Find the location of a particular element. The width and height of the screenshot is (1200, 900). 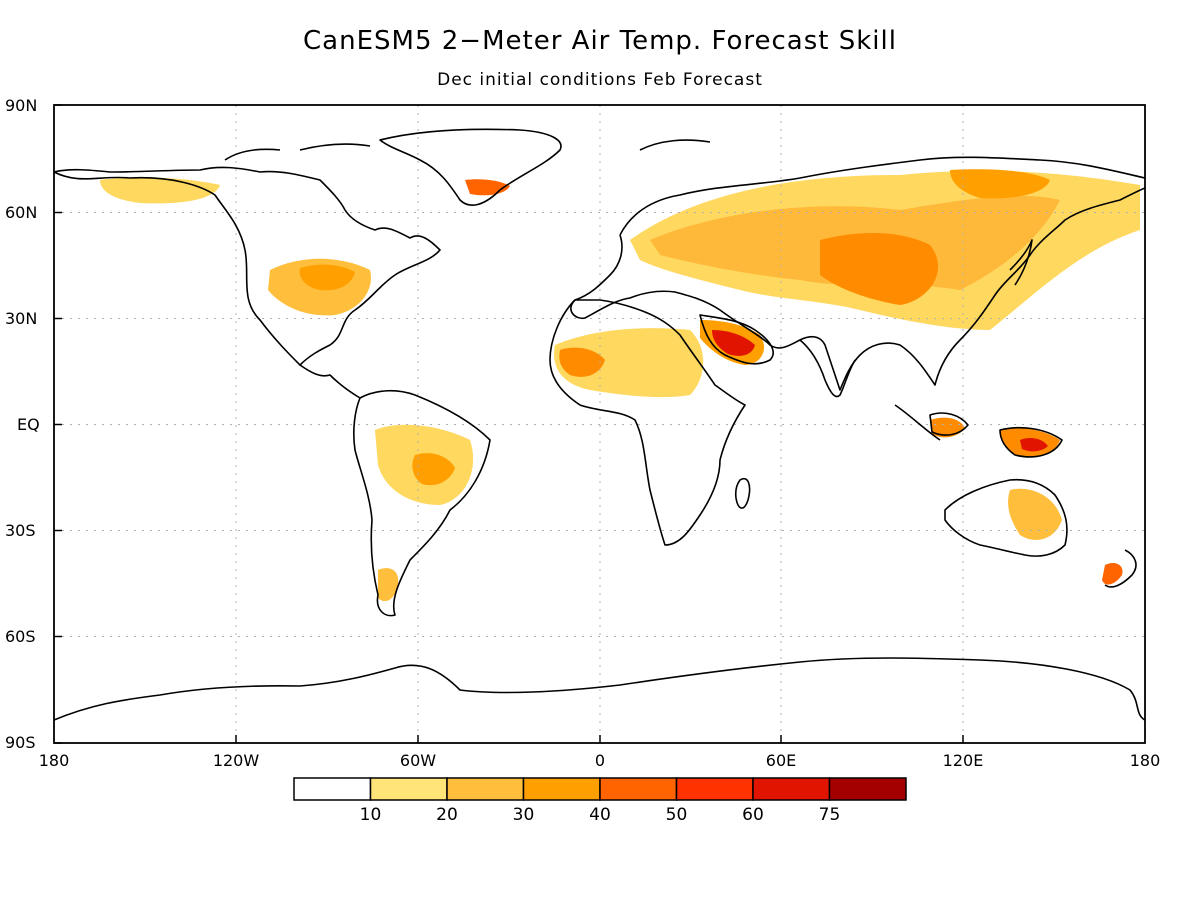

colorbar-label-20: 20 is located at coordinates (447, 815).